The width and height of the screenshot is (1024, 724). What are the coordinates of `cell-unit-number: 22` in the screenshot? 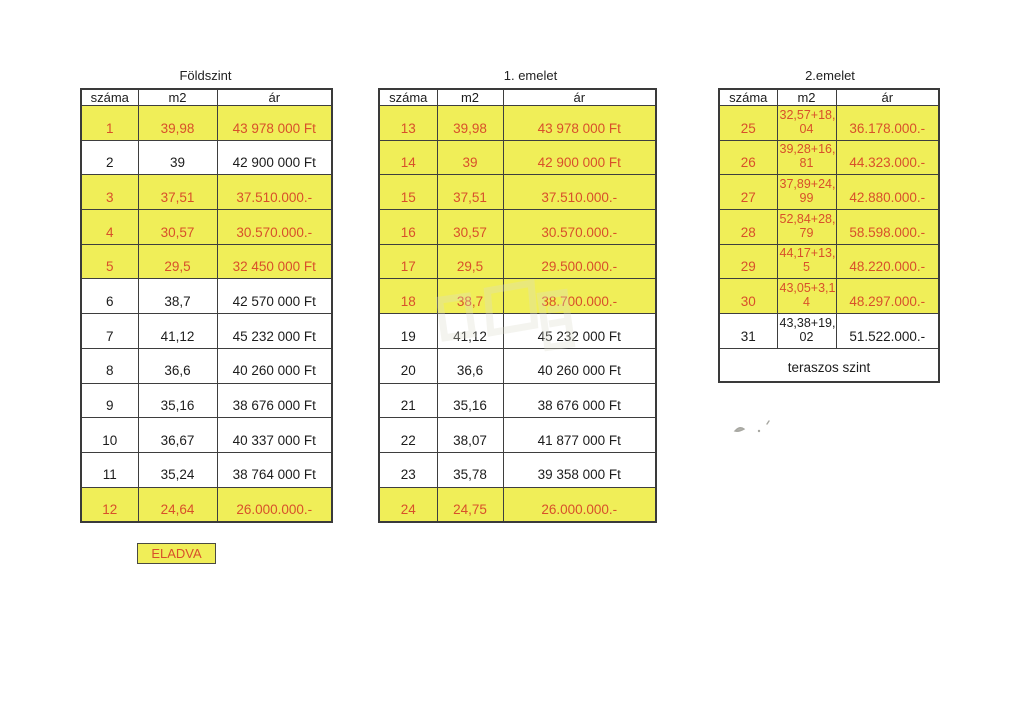 It's located at (408, 435).